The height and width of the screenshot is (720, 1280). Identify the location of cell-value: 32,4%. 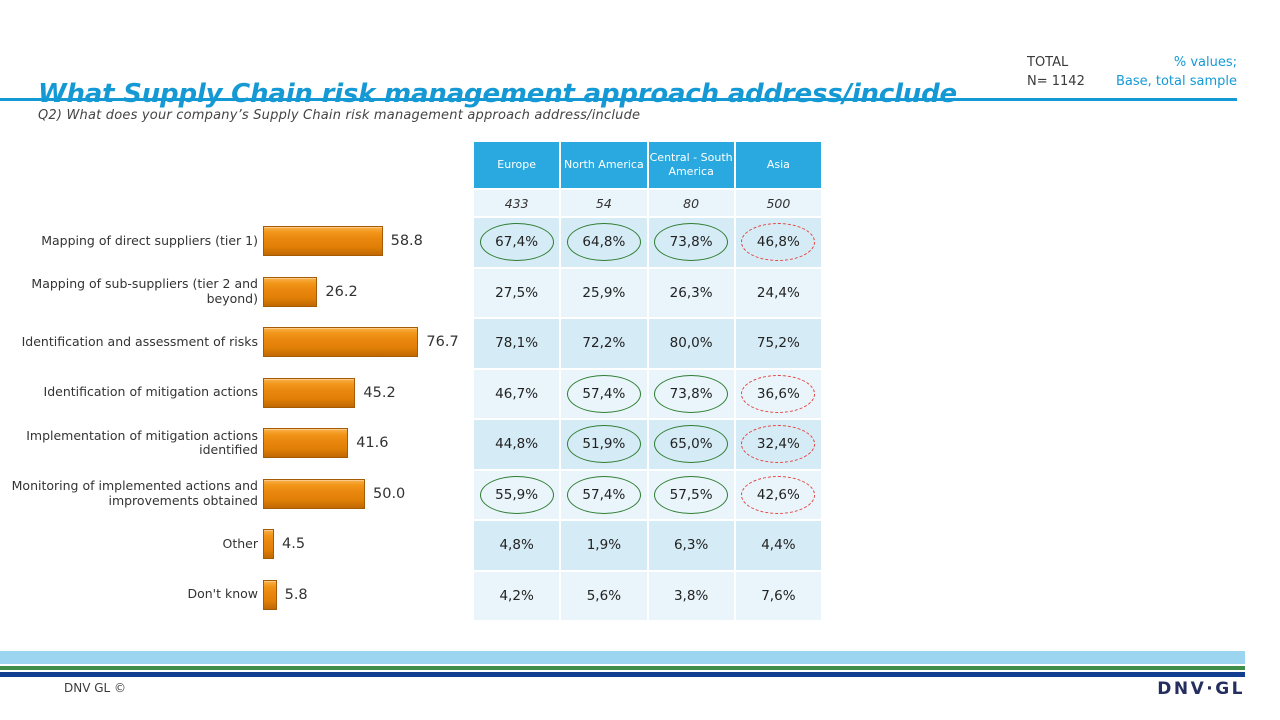
(778, 444).